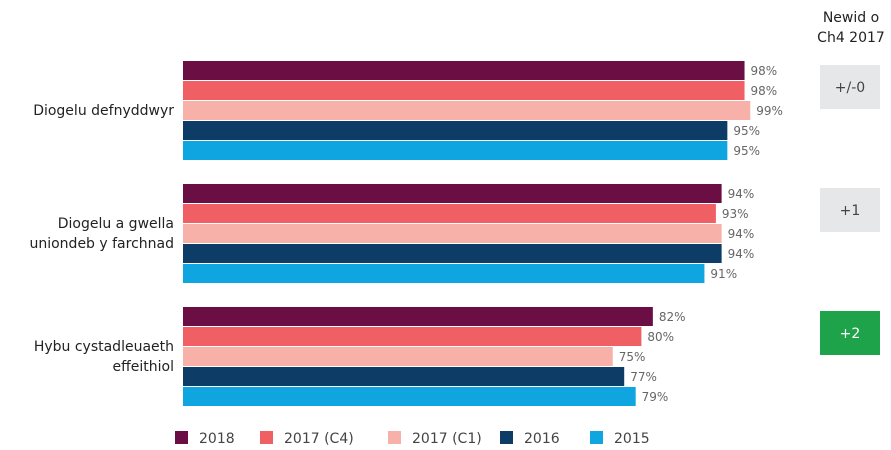 This screenshot has height=450, width=891. What do you see at coordinates (769, 111) in the screenshot?
I see `value-label: 99%` at bounding box center [769, 111].